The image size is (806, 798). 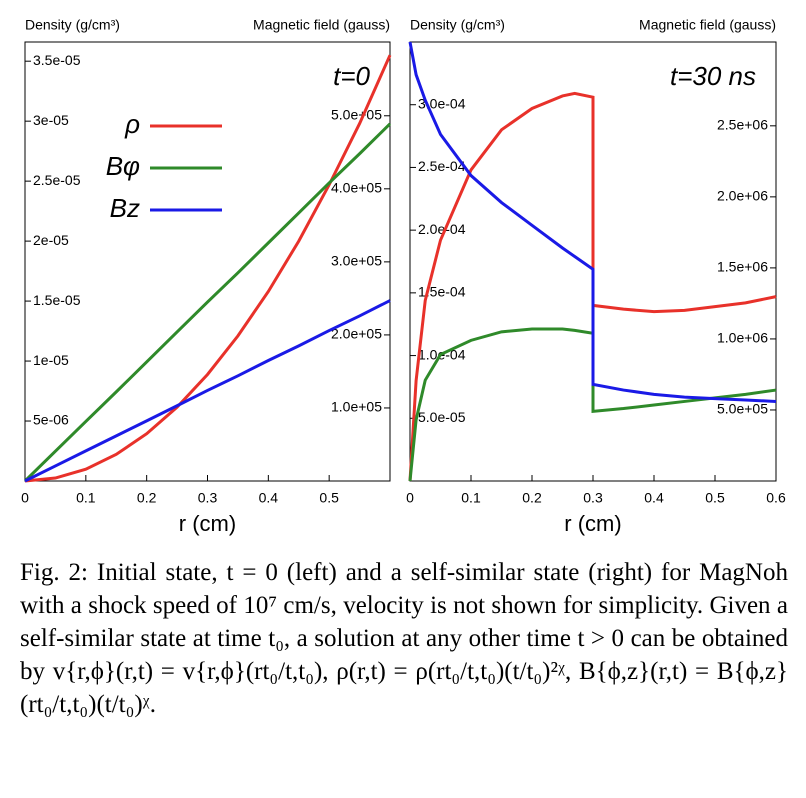 What do you see at coordinates (57, 180) in the screenshot?
I see `y-tick-label: 2.5e-05` at bounding box center [57, 180].